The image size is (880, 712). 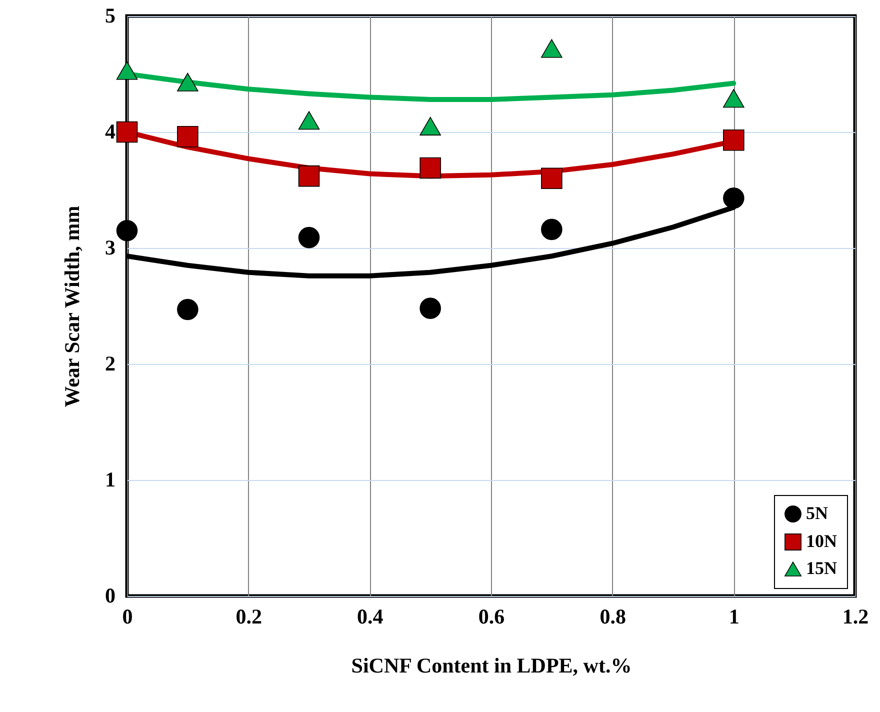 What do you see at coordinates (491, 666) in the screenshot?
I see `x-axis-title: SiCNF Content in LDPE, wt.%` at bounding box center [491, 666].